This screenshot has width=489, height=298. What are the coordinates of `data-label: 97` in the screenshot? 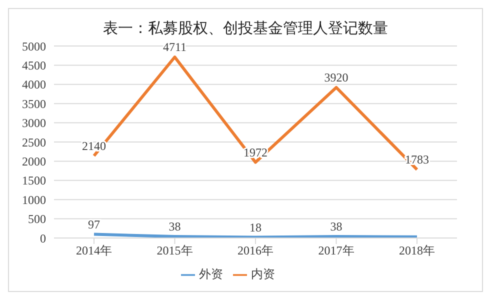 It's located at (94, 224).